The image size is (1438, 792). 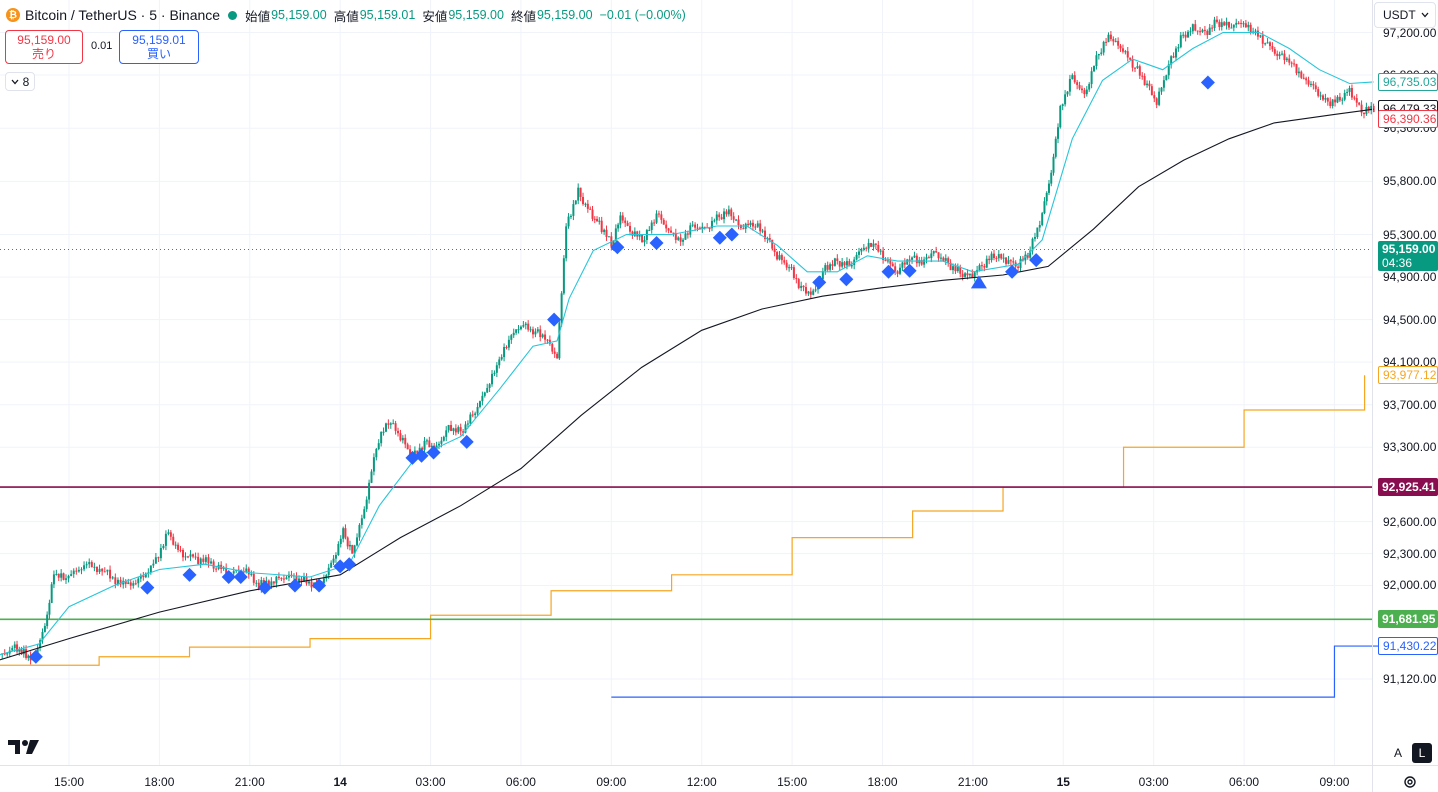 What do you see at coordinates (249, 782) in the screenshot?
I see `time-tick-label: 21:00` at bounding box center [249, 782].